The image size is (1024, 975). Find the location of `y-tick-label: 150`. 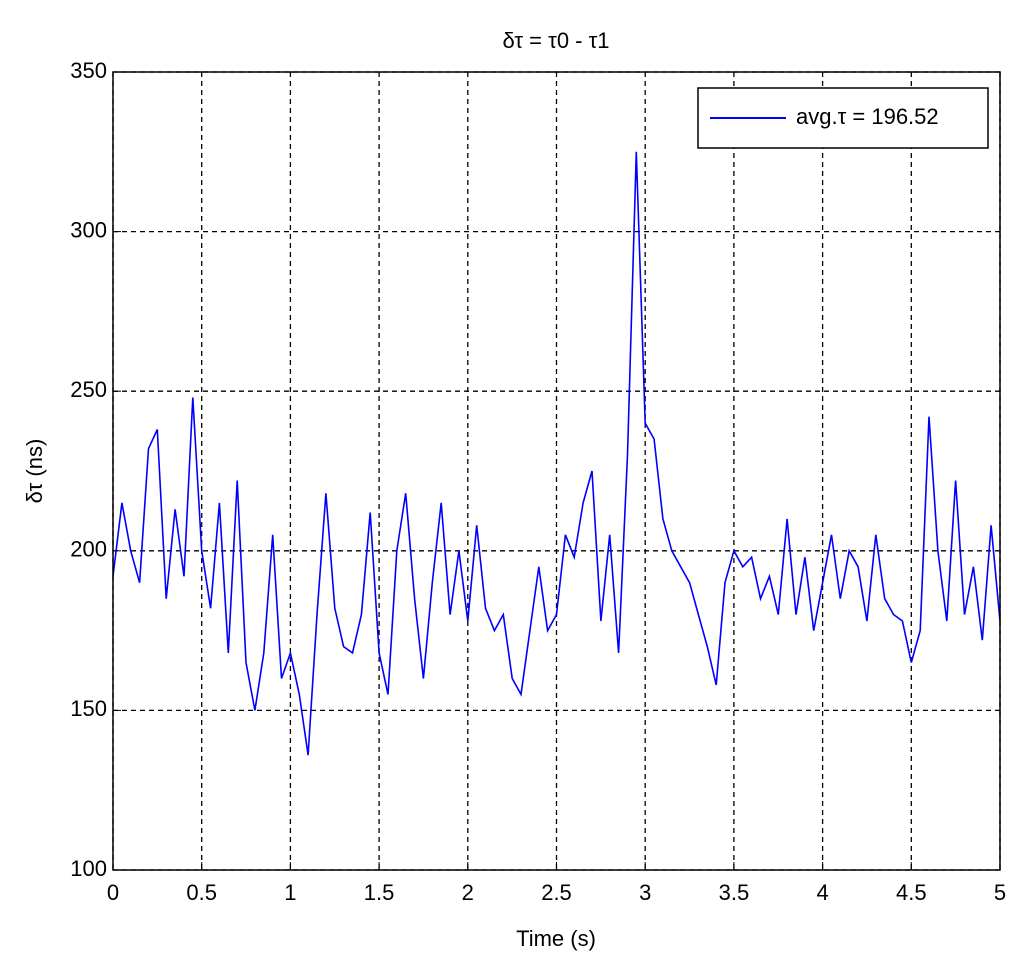

y-tick-label: 150 is located at coordinates (88, 708).